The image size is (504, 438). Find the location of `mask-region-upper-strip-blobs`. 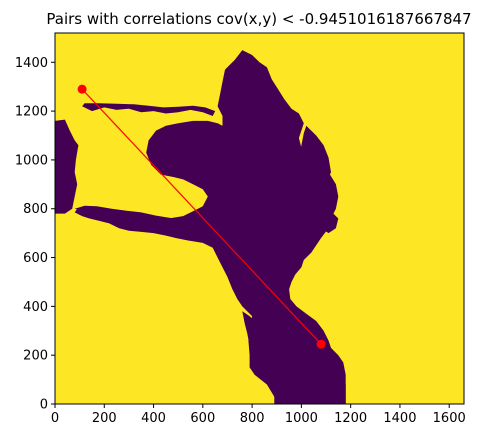

mask-region-upper-strip-blobs is located at coordinates (149, 109).